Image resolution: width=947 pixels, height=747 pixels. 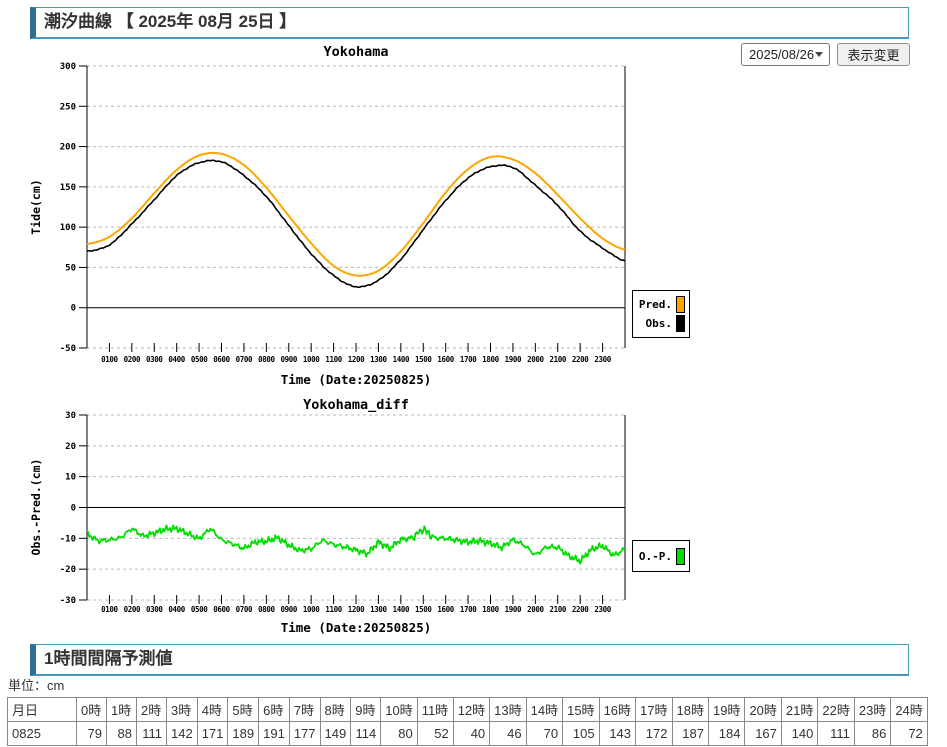 I want to click on svg-text: 2300, so click(x=602, y=609).